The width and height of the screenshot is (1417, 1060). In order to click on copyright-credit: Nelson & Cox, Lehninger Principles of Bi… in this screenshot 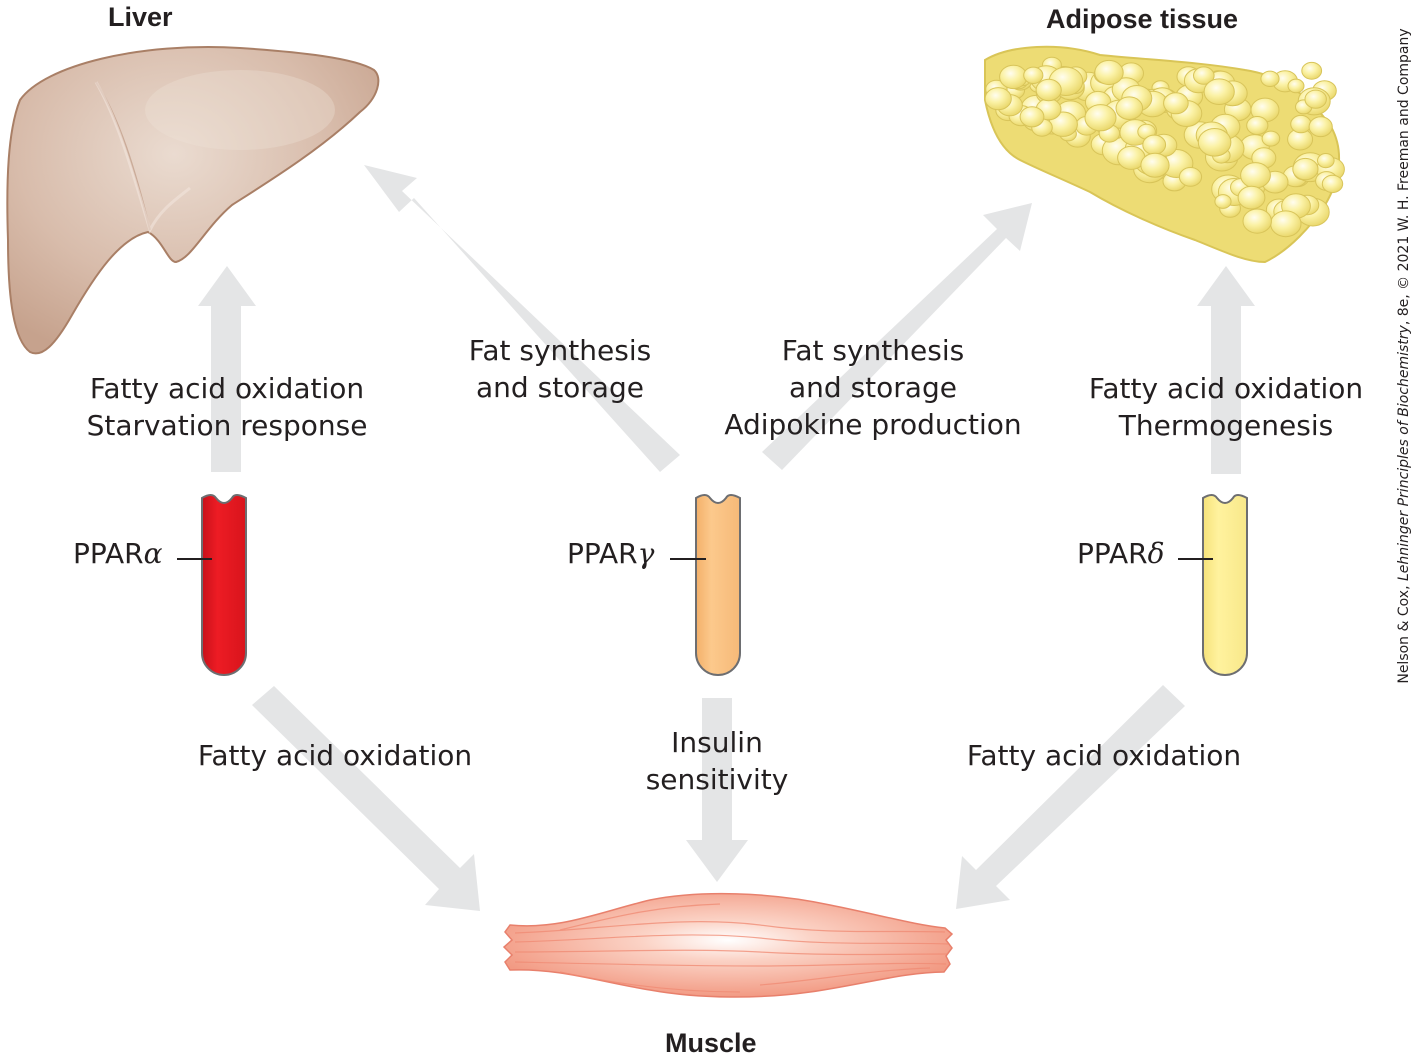, I will do `click(1404, 356)`.